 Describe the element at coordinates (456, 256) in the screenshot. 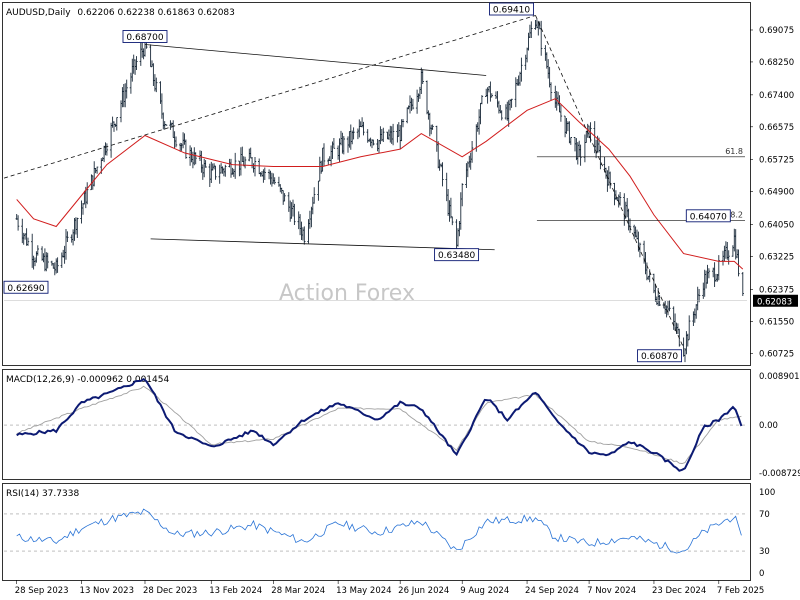

I see `price-label: 0.63480` at that location.